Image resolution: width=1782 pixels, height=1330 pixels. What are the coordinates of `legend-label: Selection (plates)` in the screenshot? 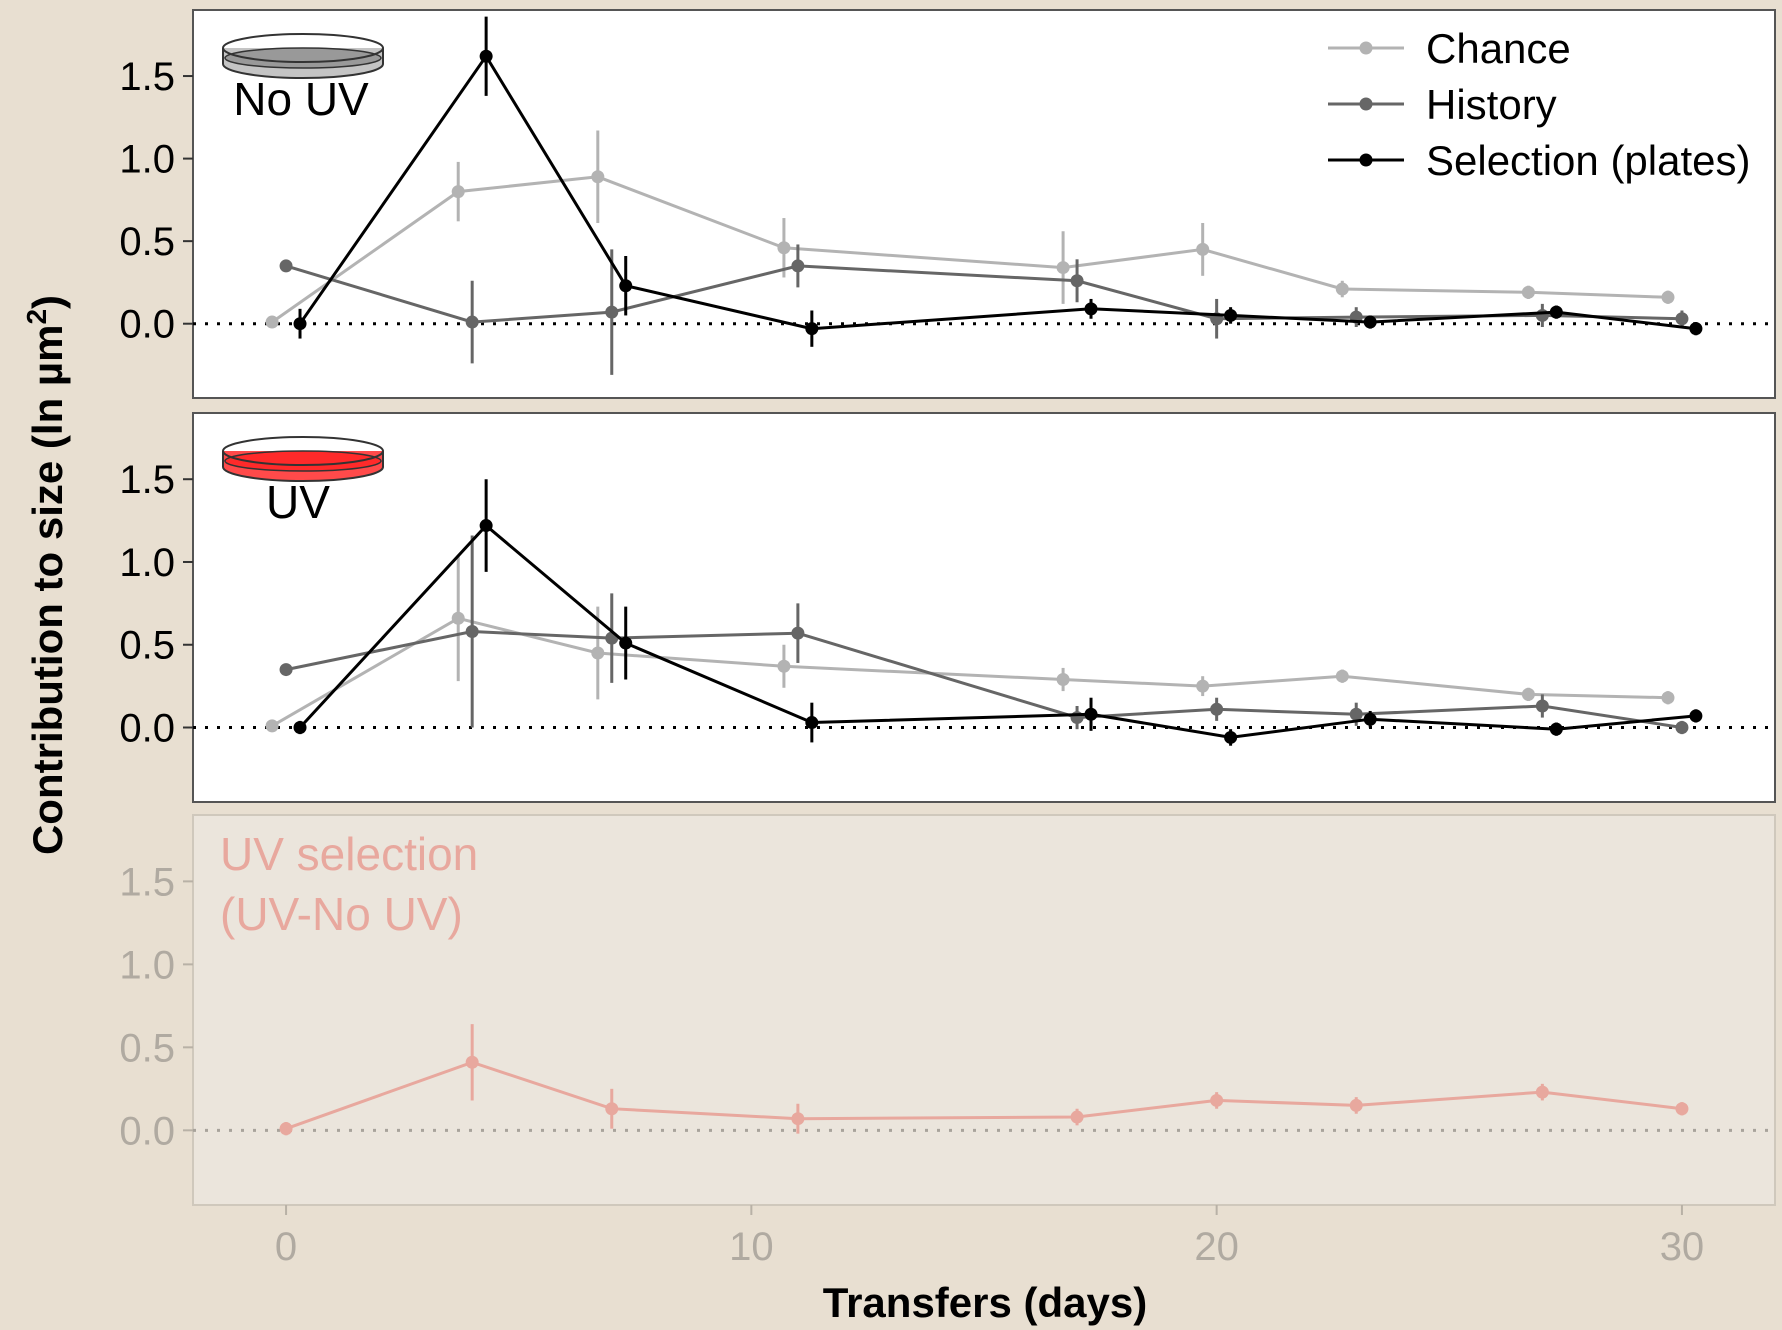 It's located at (1588, 160).